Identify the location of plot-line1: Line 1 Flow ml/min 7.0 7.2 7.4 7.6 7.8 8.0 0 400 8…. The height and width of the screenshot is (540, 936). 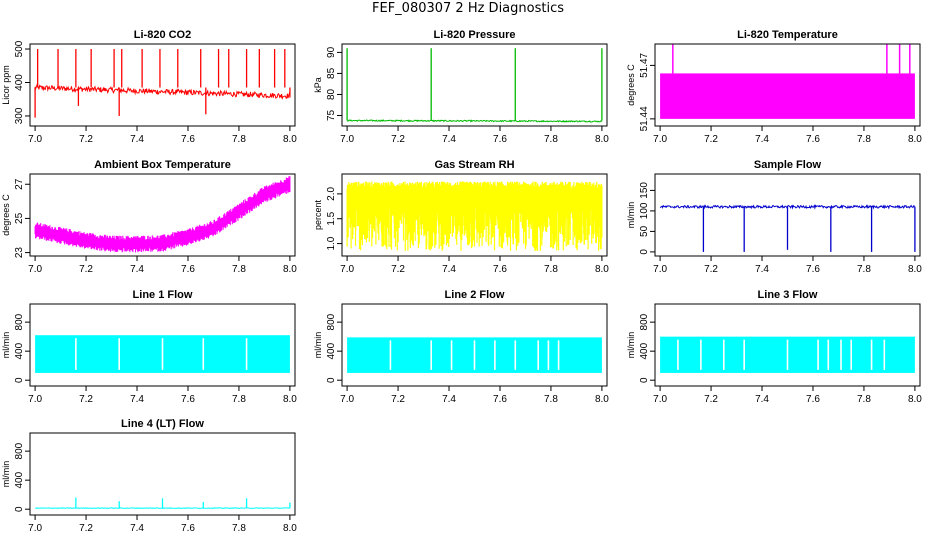
(149, 347).